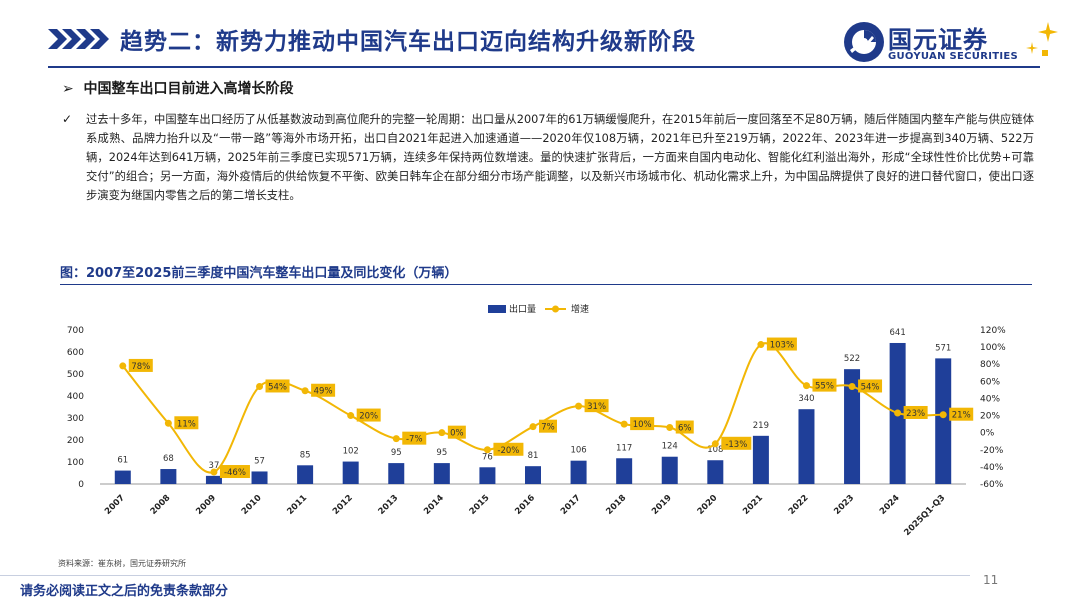  Describe the element at coordinates (1042, 39) in the screenshot. I see `logo-sparkle-icon` at that location.